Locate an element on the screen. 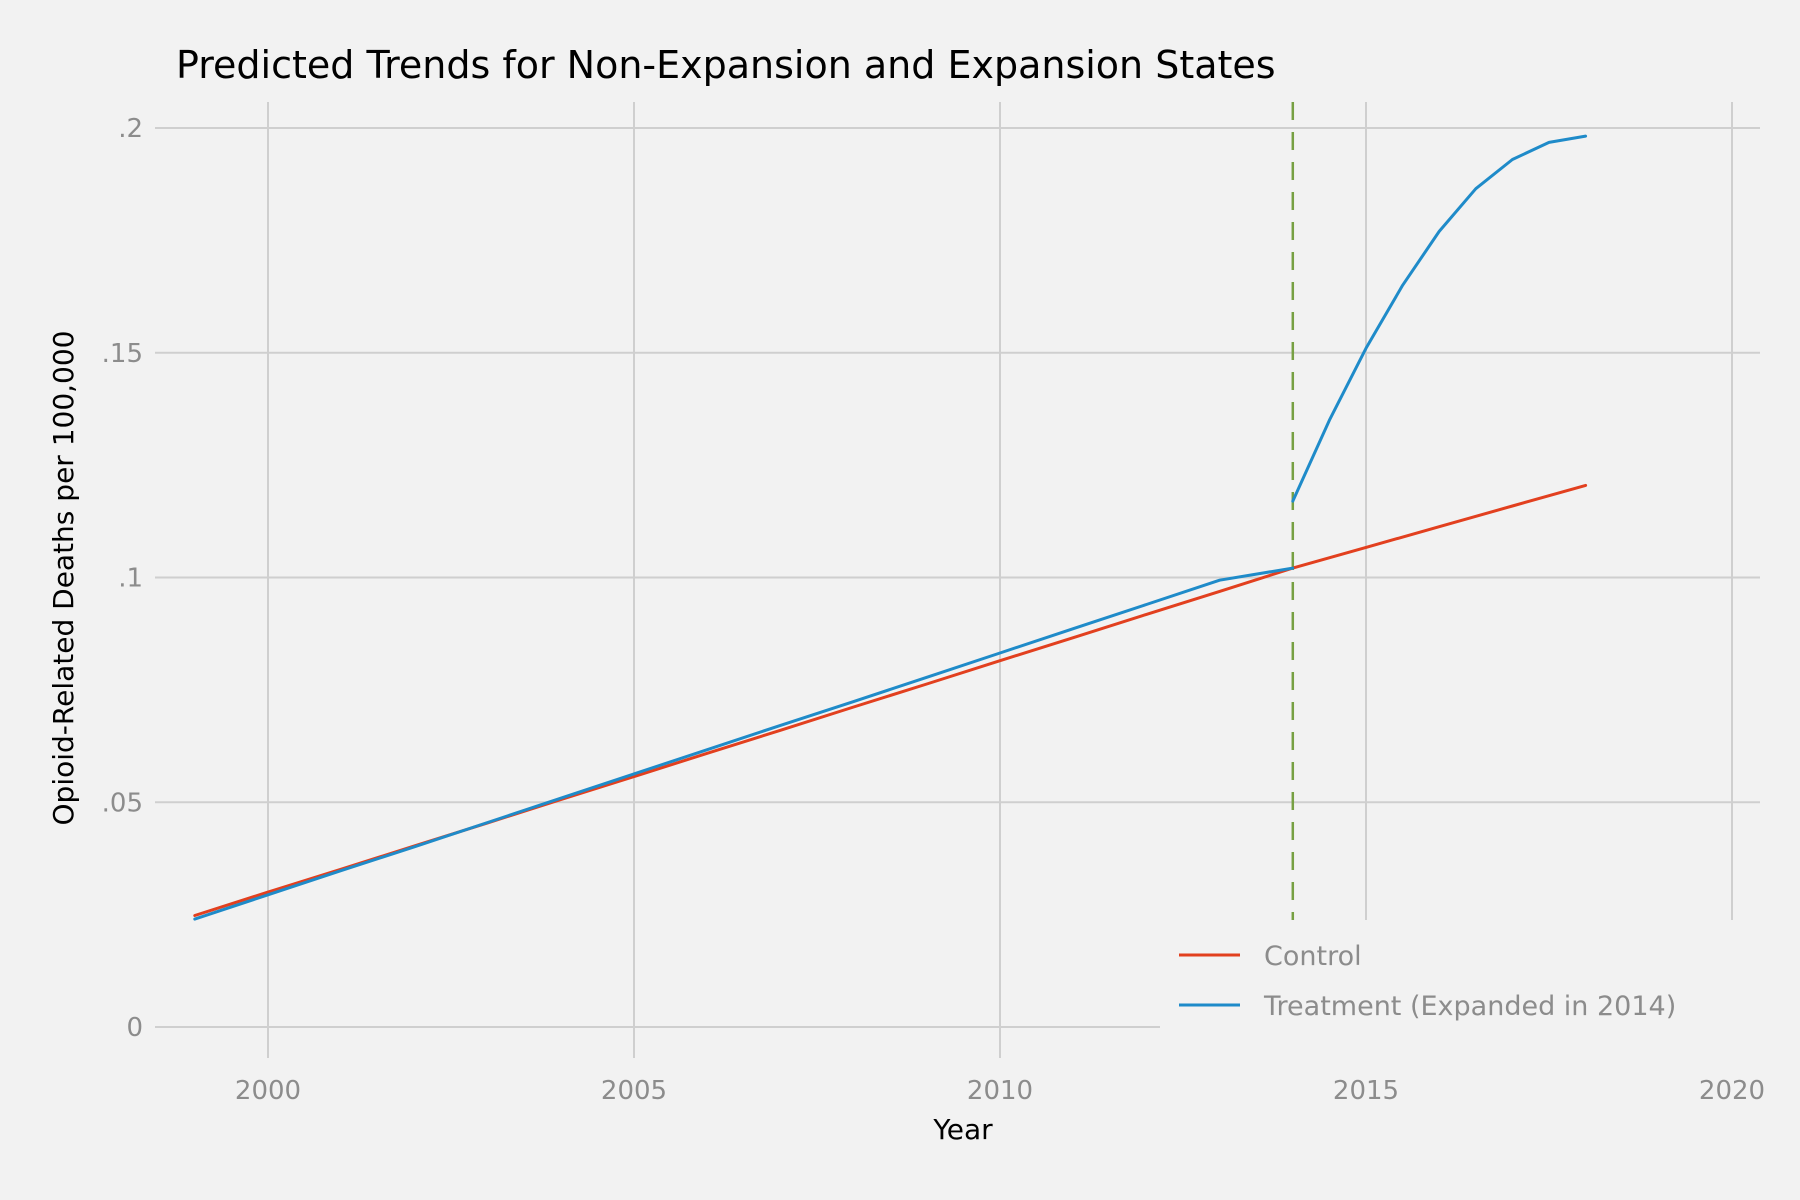 The height and width of the screenshot is (1200, 1800). x-tick-labels: 2000 2005 2010 2015 2020 is located at coordinates (1000, 1091).